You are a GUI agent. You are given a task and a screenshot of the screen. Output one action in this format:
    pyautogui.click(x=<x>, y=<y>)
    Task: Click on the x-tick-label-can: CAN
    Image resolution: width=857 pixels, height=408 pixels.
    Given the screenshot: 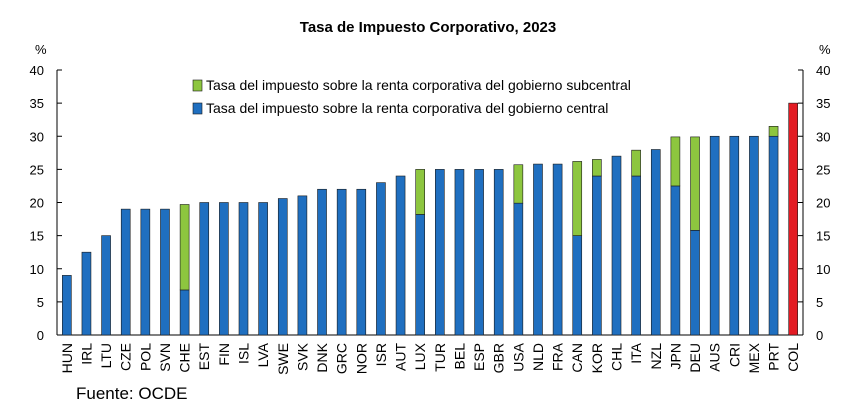 What is the action you would take?
    pyautogui.click(x=577, y=358)
    